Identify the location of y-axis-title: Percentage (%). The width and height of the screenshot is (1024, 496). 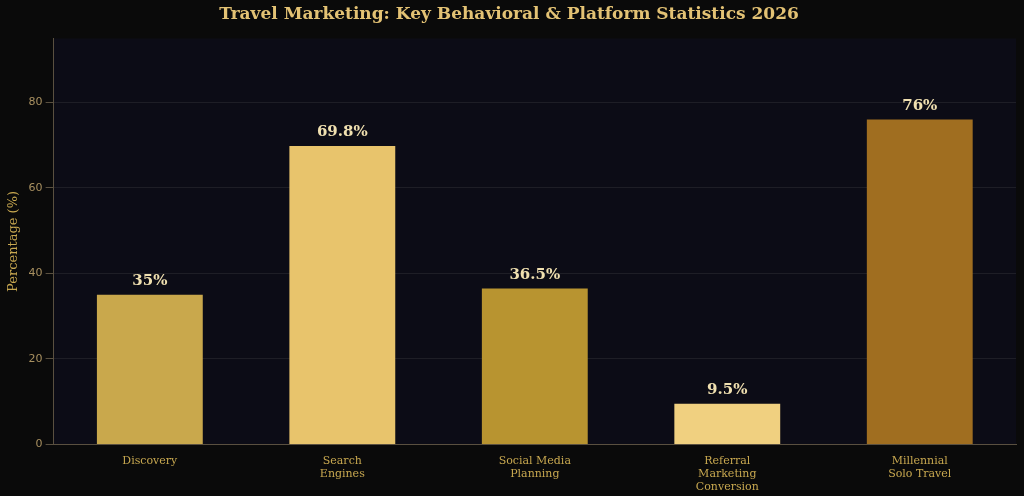
(13, 241).